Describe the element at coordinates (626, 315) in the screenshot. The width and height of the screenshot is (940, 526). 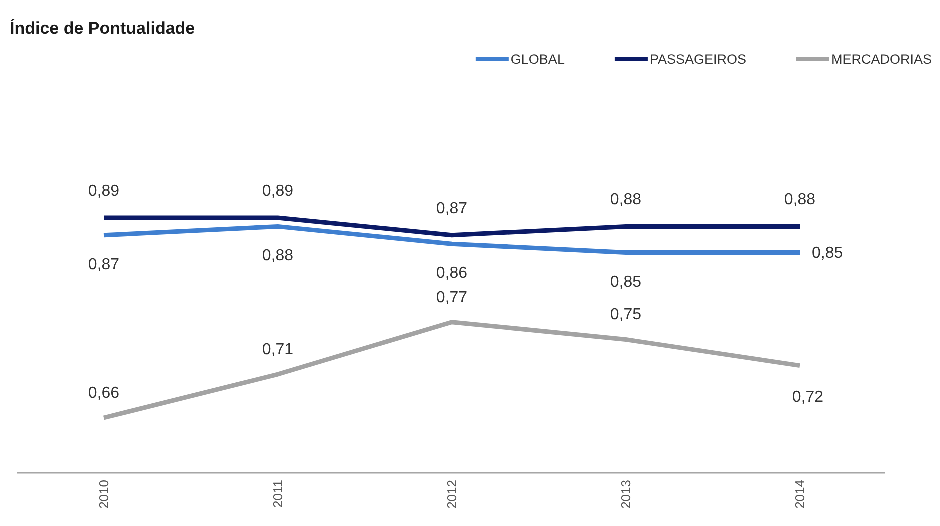
I see `data-label: 0,75` at that location.